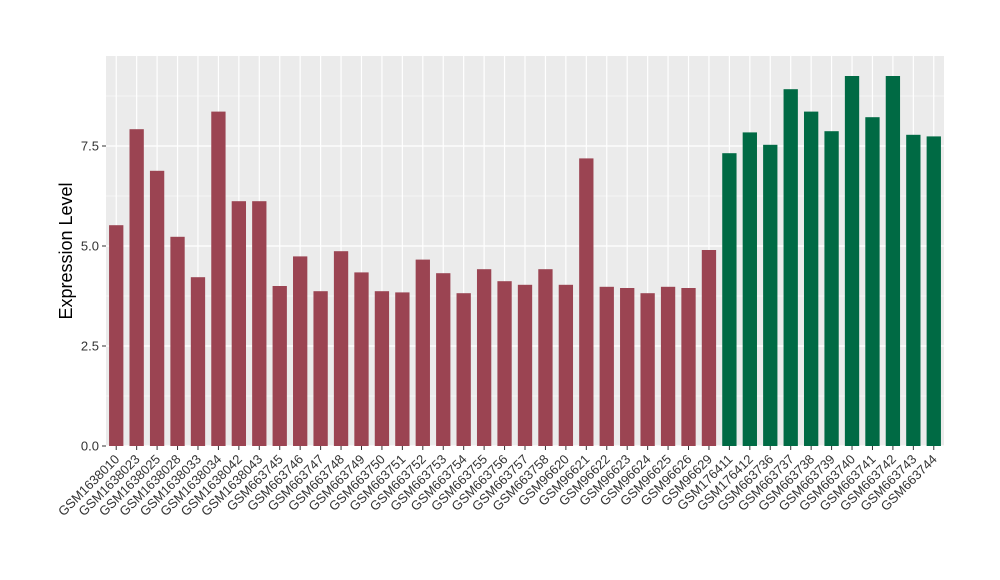 The width and height of the screenshot is (1000, 580). I want to click on y-tick-label: 7.5, so click(90, 146).